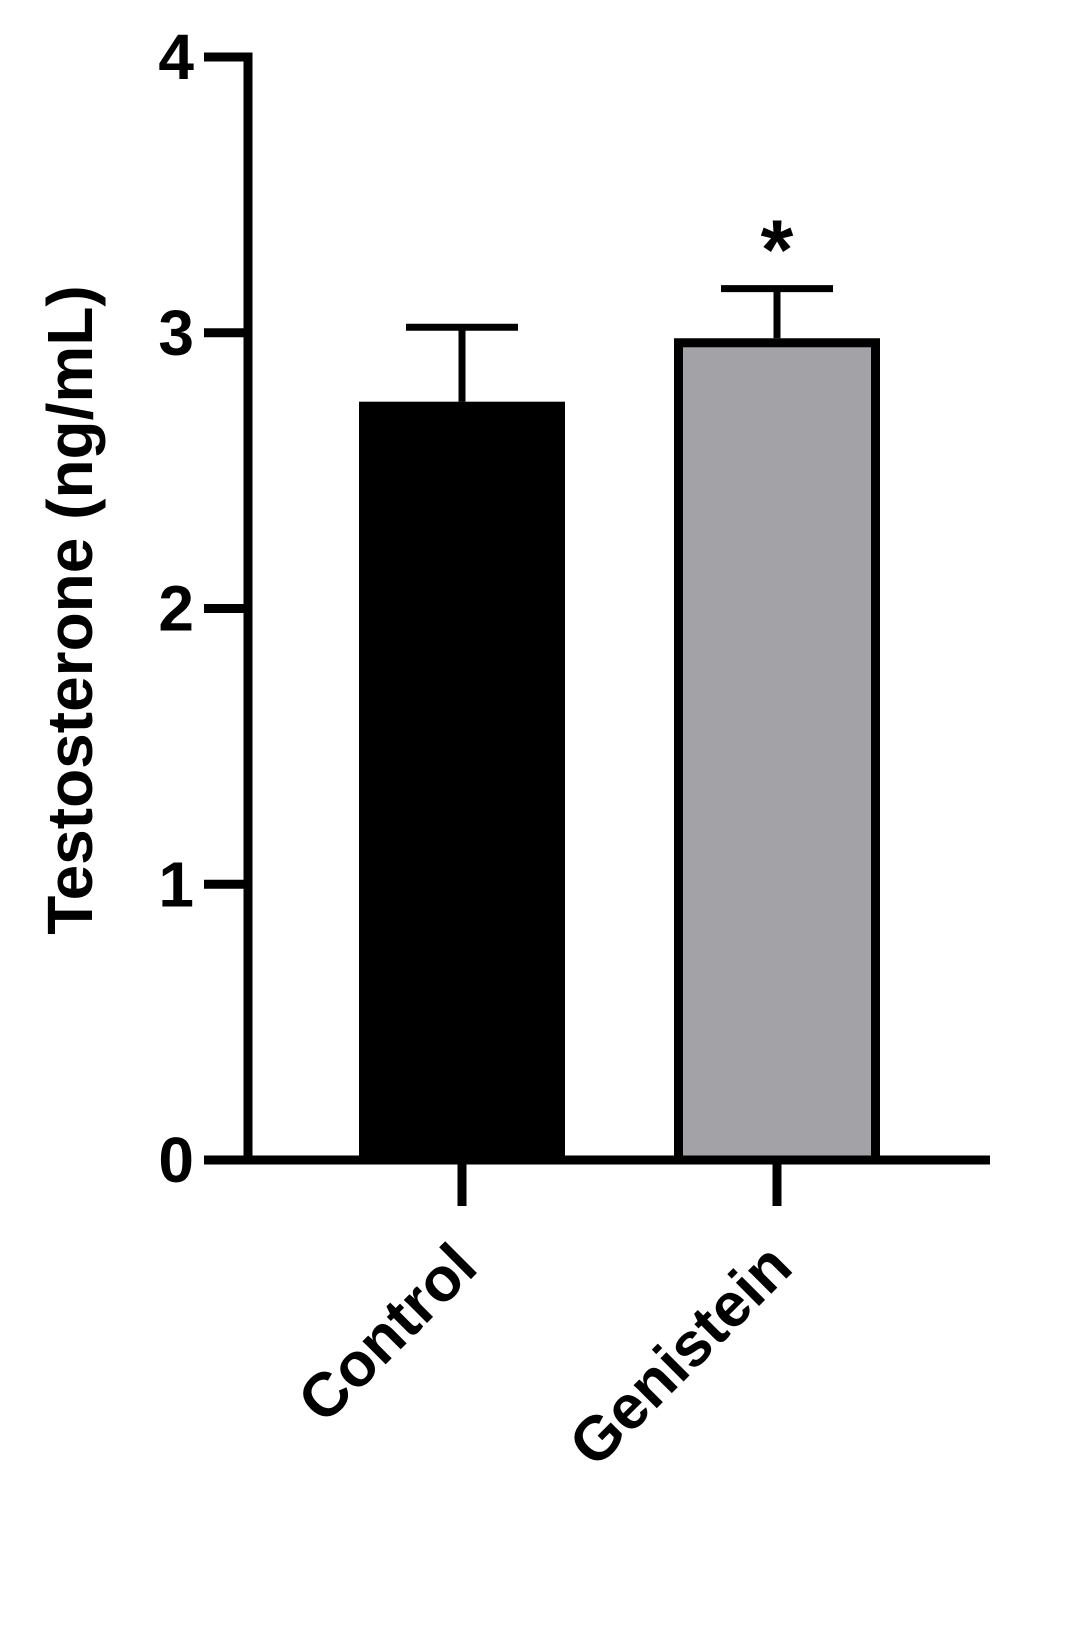 The height and width of the screenshot is (1651, 1073). What do you see at coordinates (680, 1355) in the screenshot?
I see `x-tick-label: Genistein` at bounding box center [680, 1355].